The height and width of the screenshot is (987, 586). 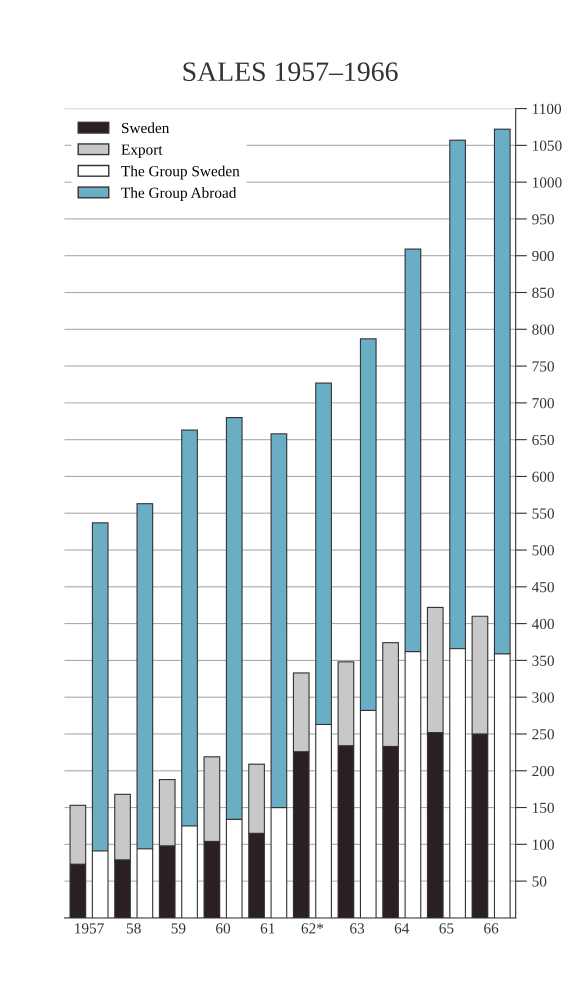 I want to click on y-tick-label: 1050, so click(x=547, y=145).